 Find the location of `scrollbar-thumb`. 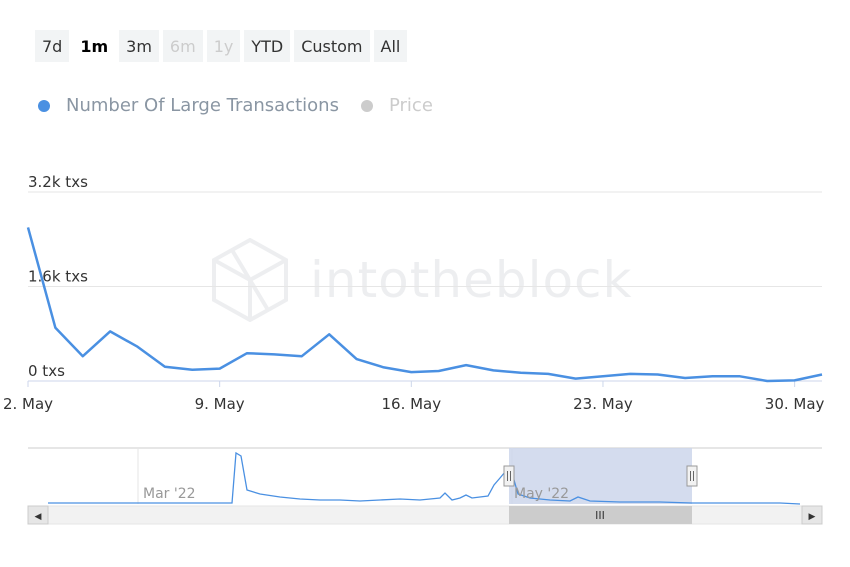

scrollbar-thumb is located at coordinates (600, 515).